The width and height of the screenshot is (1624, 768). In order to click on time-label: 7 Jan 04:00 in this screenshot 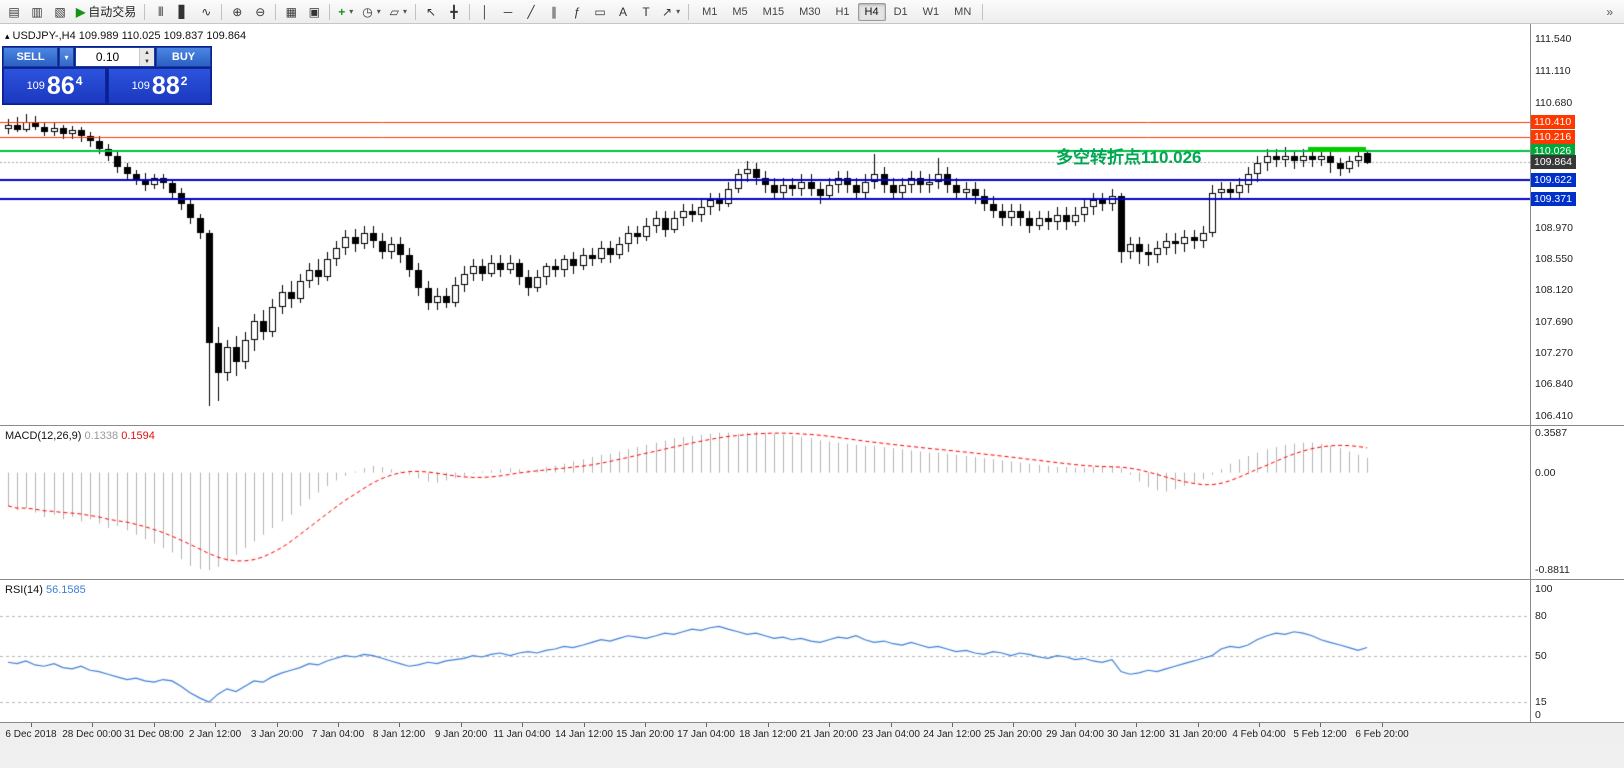, I will do `click(338, 734)`.